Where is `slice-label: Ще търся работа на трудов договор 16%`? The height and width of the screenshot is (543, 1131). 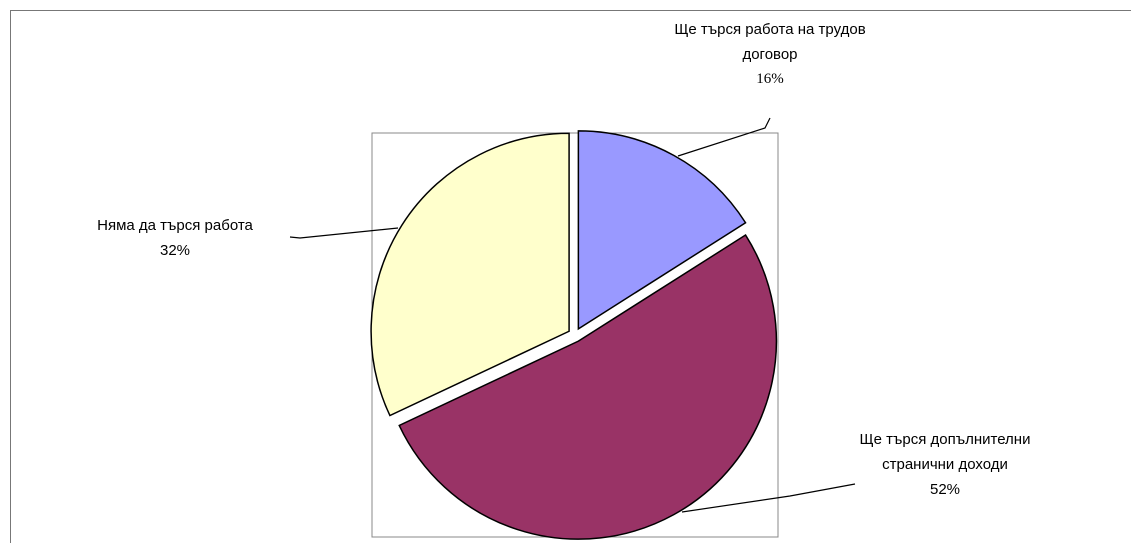
slice-label: Ще търся работа на трудов договор 16% is located at coordinates (770, 54).